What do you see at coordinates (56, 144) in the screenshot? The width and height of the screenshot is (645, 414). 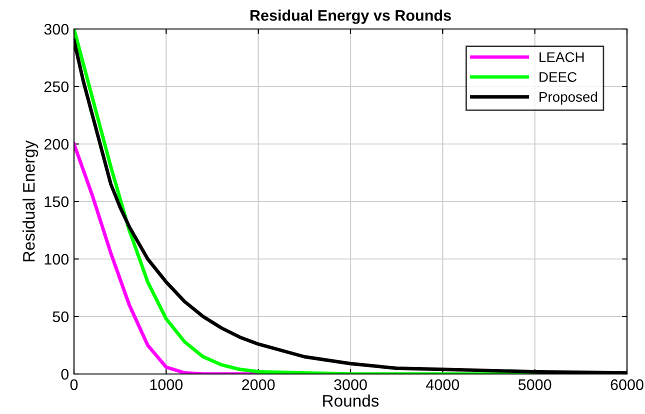 I see `y-tick-label: 200` at bounding box center [56, 144].